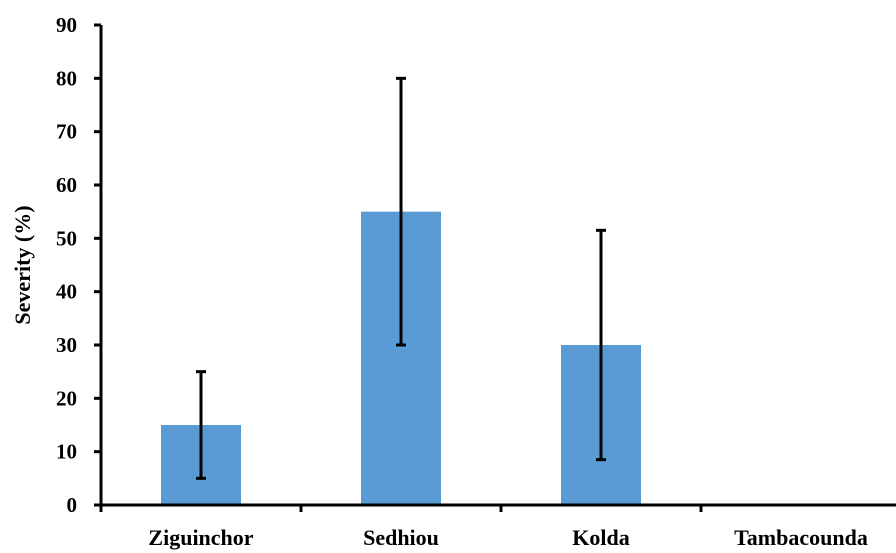 The height and width of the screenshot is (553, 896). Describe the element at coordinates (72, 505) in the screenshot. I see `y-tick-label-0: 0` at that location.